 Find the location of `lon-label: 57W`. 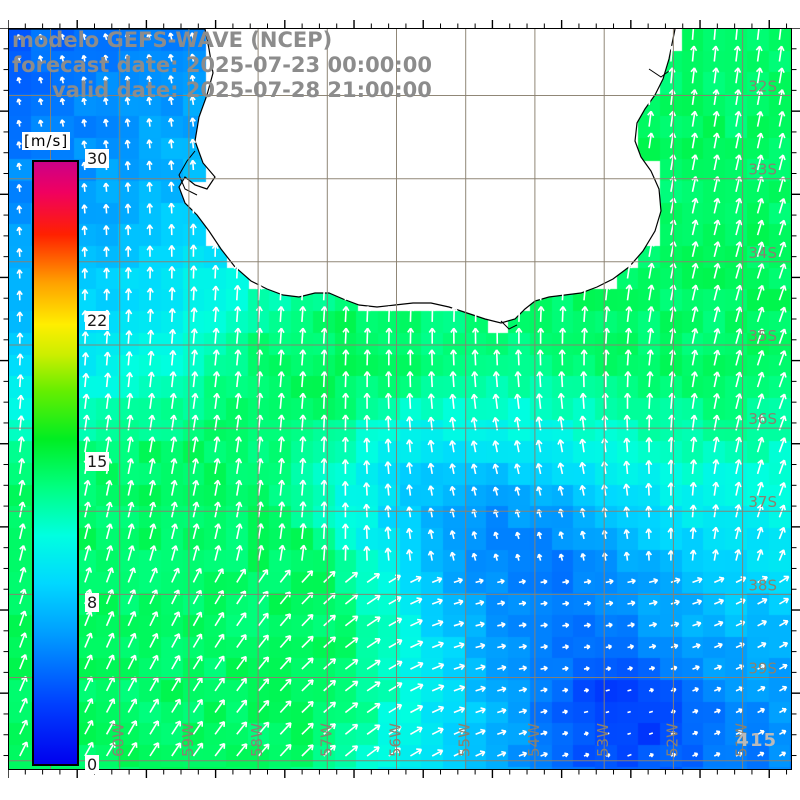

lon-label: 57W is located at coordinates (326, 740).